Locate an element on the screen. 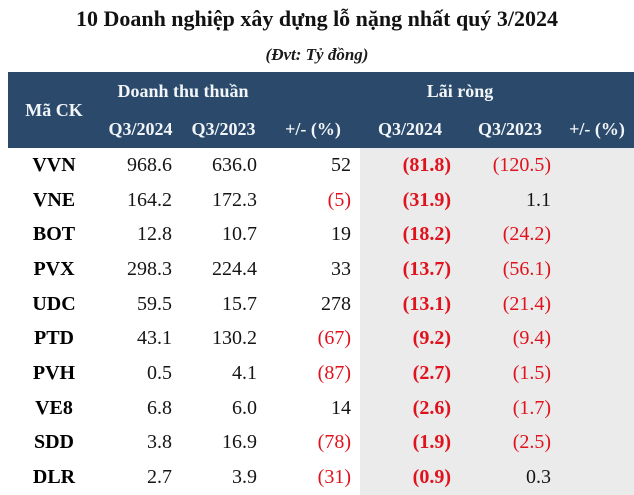 This screenshot has width=634, height=495. revenue-q3-2024-cell: 43.1 is located at coordinates (154, 338).